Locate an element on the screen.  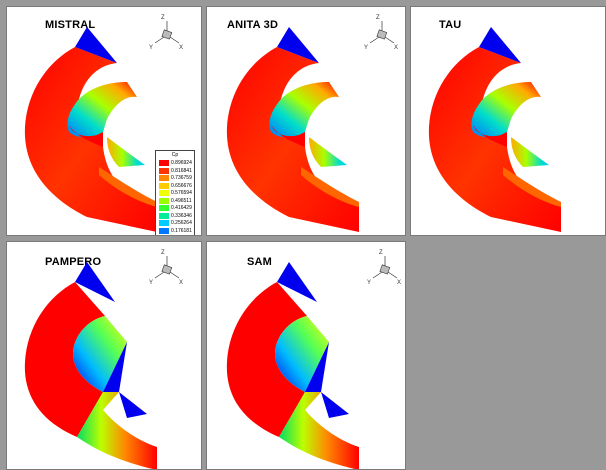
panel-title: MISTRAL is located at coordinates (70, 25).